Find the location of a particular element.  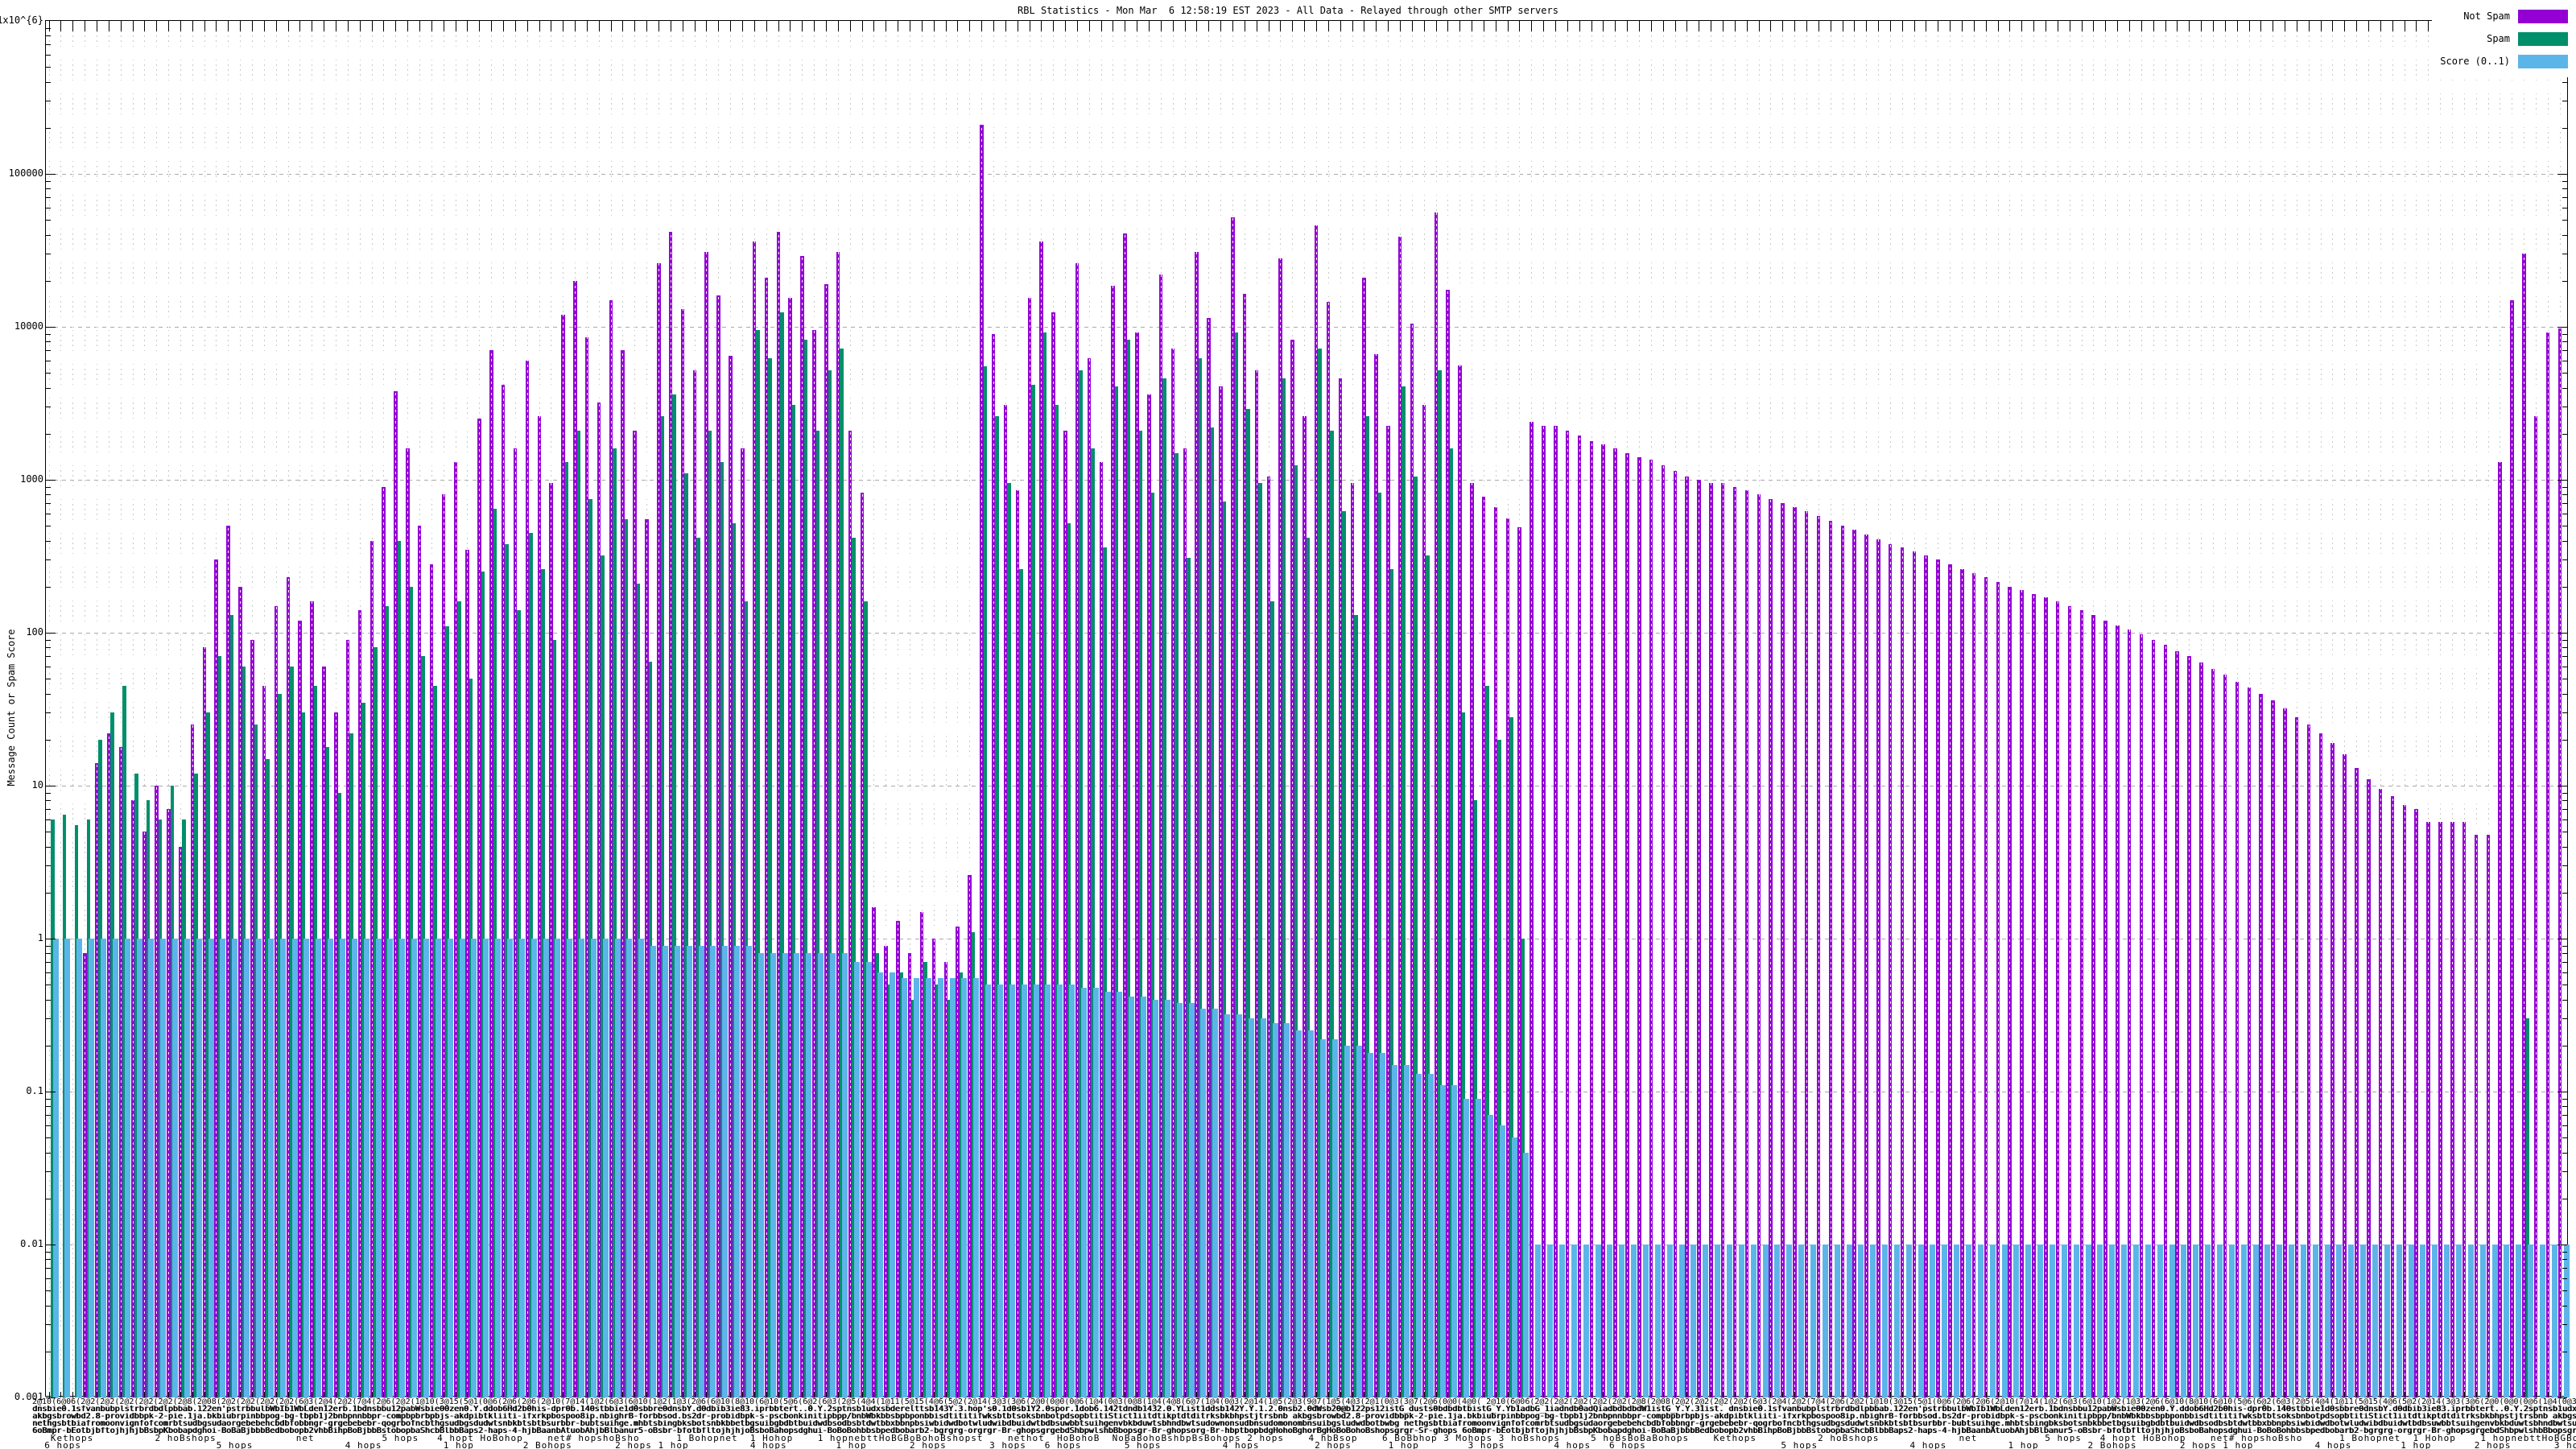

y-major-tick-left is located at coordinates (51, 480).